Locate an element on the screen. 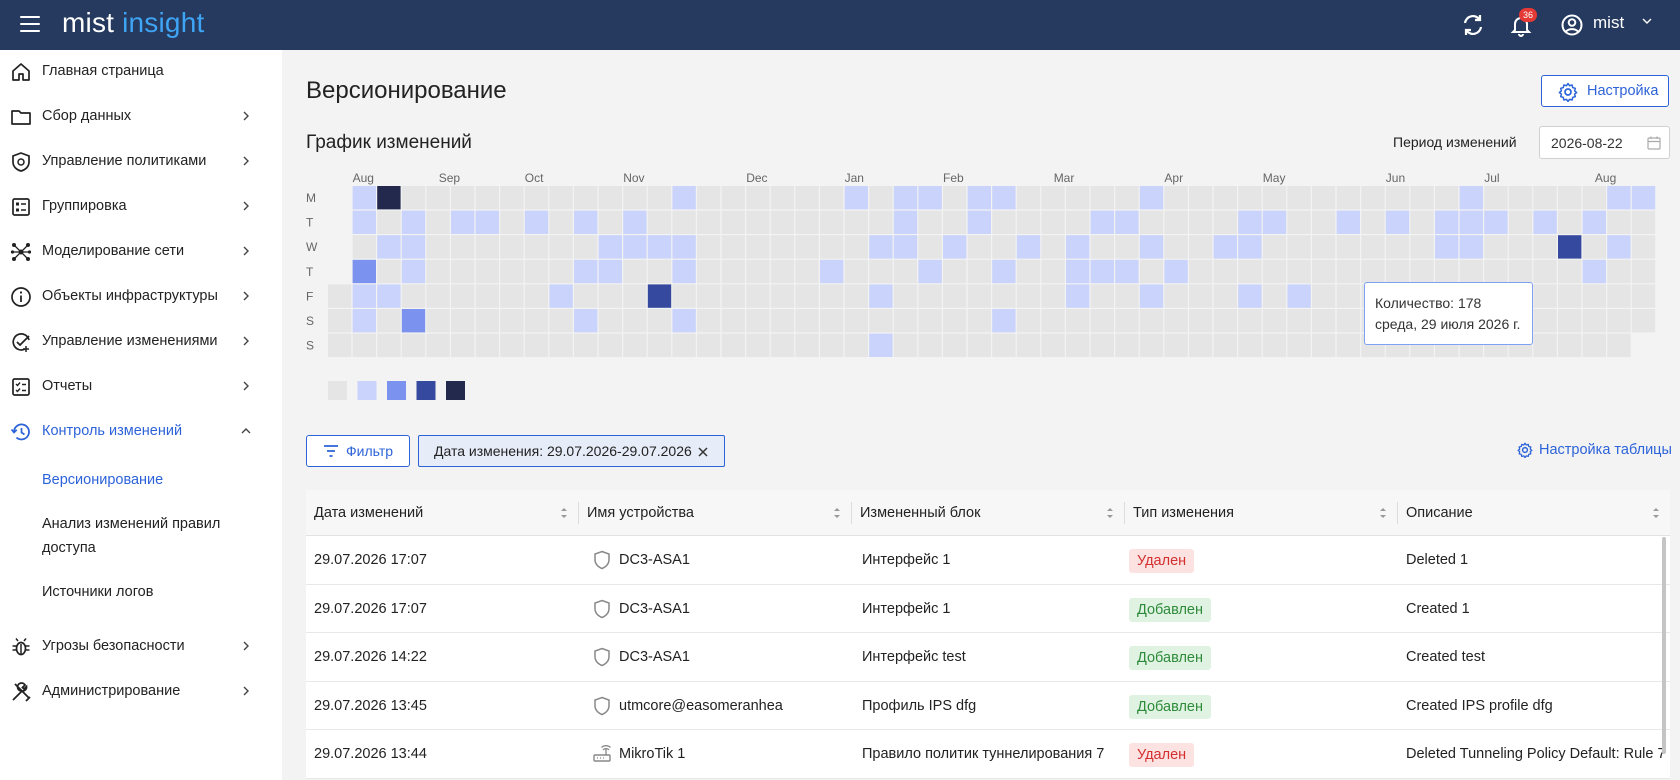 This screenshot has width=1680, height=780. user-name: mist is located at coordinates (1609, 22).